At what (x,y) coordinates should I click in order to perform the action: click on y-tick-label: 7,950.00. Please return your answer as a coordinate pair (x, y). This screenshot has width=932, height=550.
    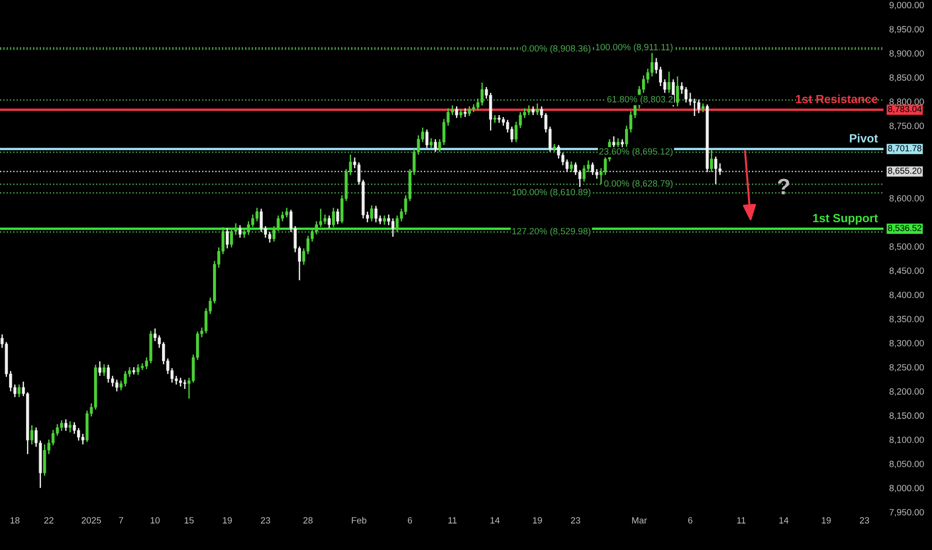
    Looking at the image, I should click on (907, 512).